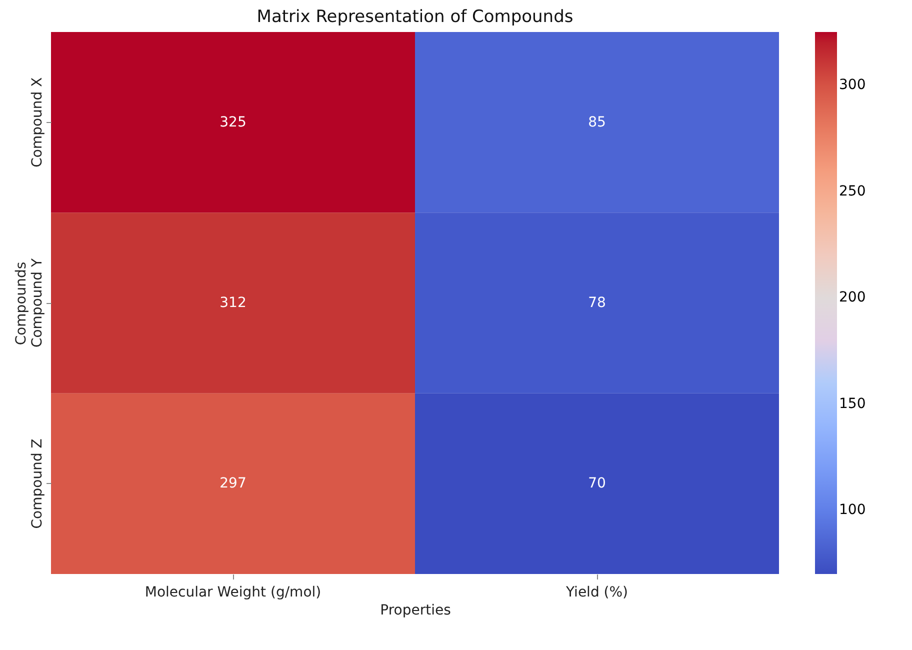 This screenshot has height=650, width=912. What do you see at coordinates (597, 484) in the screenshot?
I see `data-label: 70` at bounding box center [597, 484].